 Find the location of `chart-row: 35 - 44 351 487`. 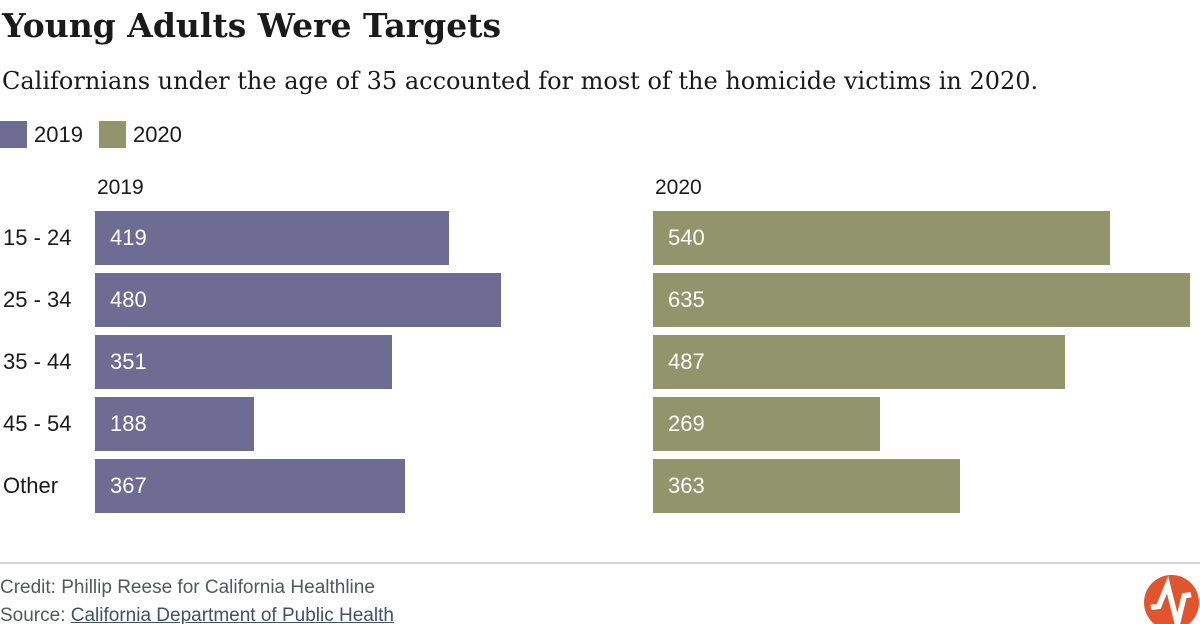

chart-row: 35 - 44 351 487 is located at coordinates (600, 362).